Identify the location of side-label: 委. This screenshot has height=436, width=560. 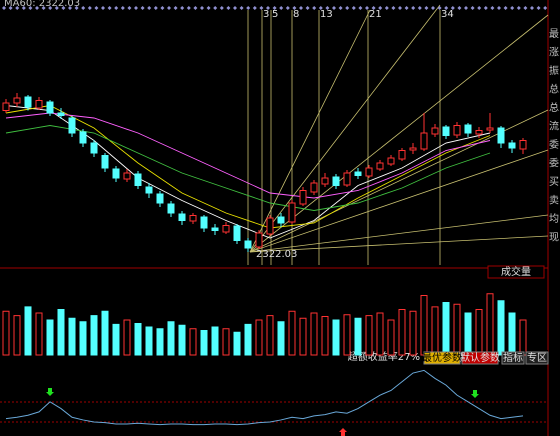
(554, 144).